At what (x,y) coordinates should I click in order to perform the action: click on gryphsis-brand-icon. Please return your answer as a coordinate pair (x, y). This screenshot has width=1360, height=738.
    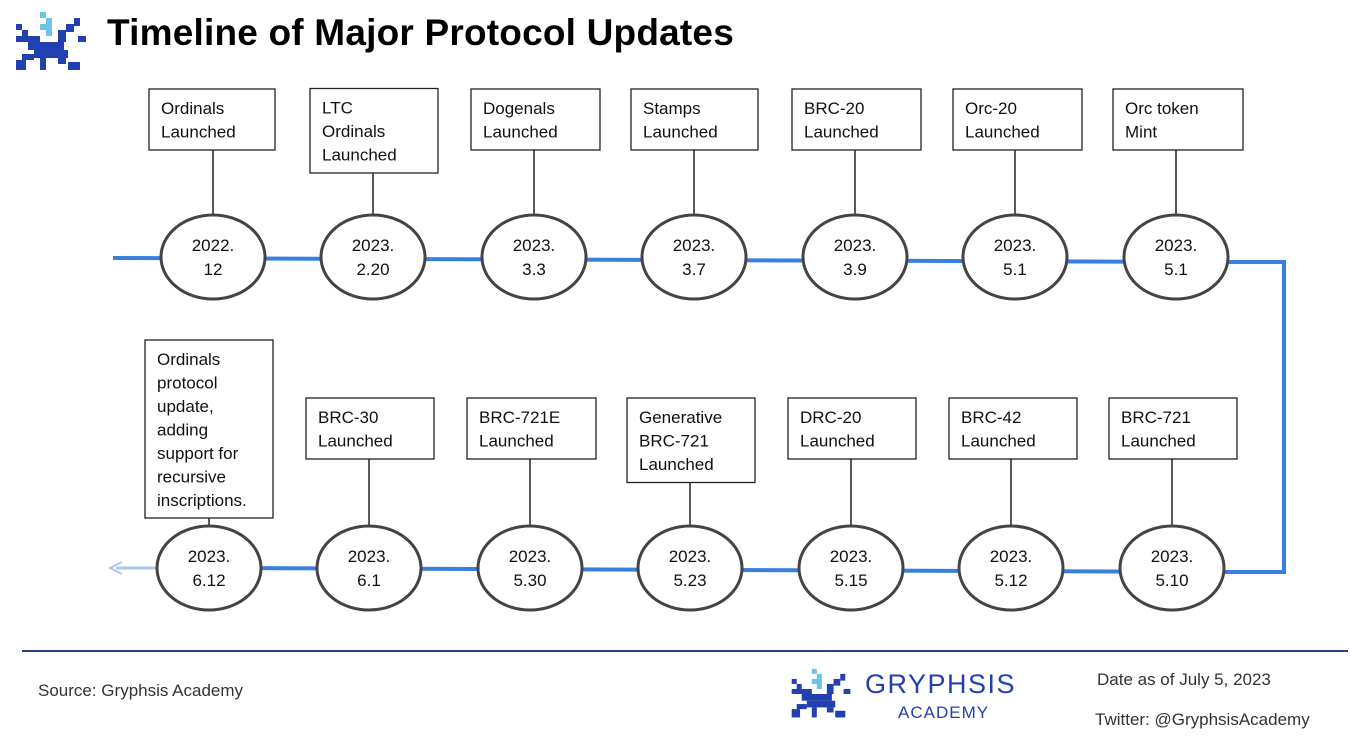
    Looking at the image, I should click on (821, 693).